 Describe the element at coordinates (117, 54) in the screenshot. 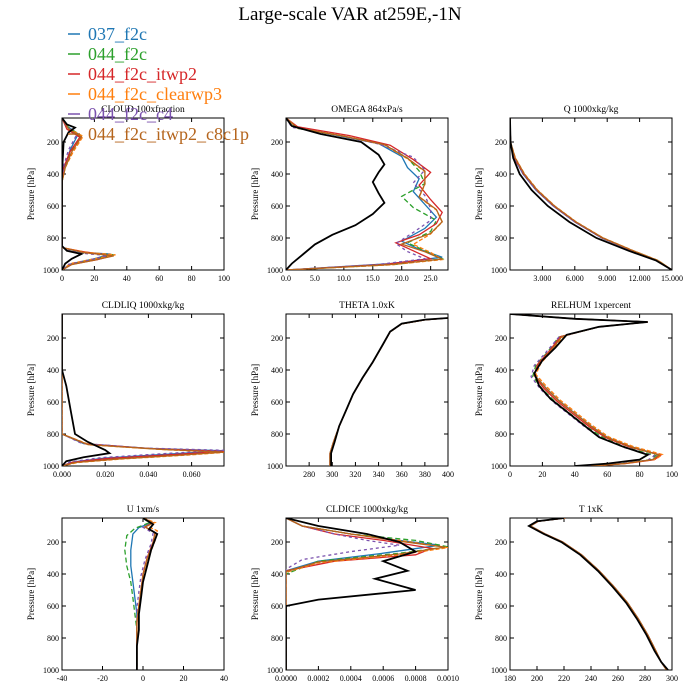

I see `legend-label: 044_f2c` at that location.